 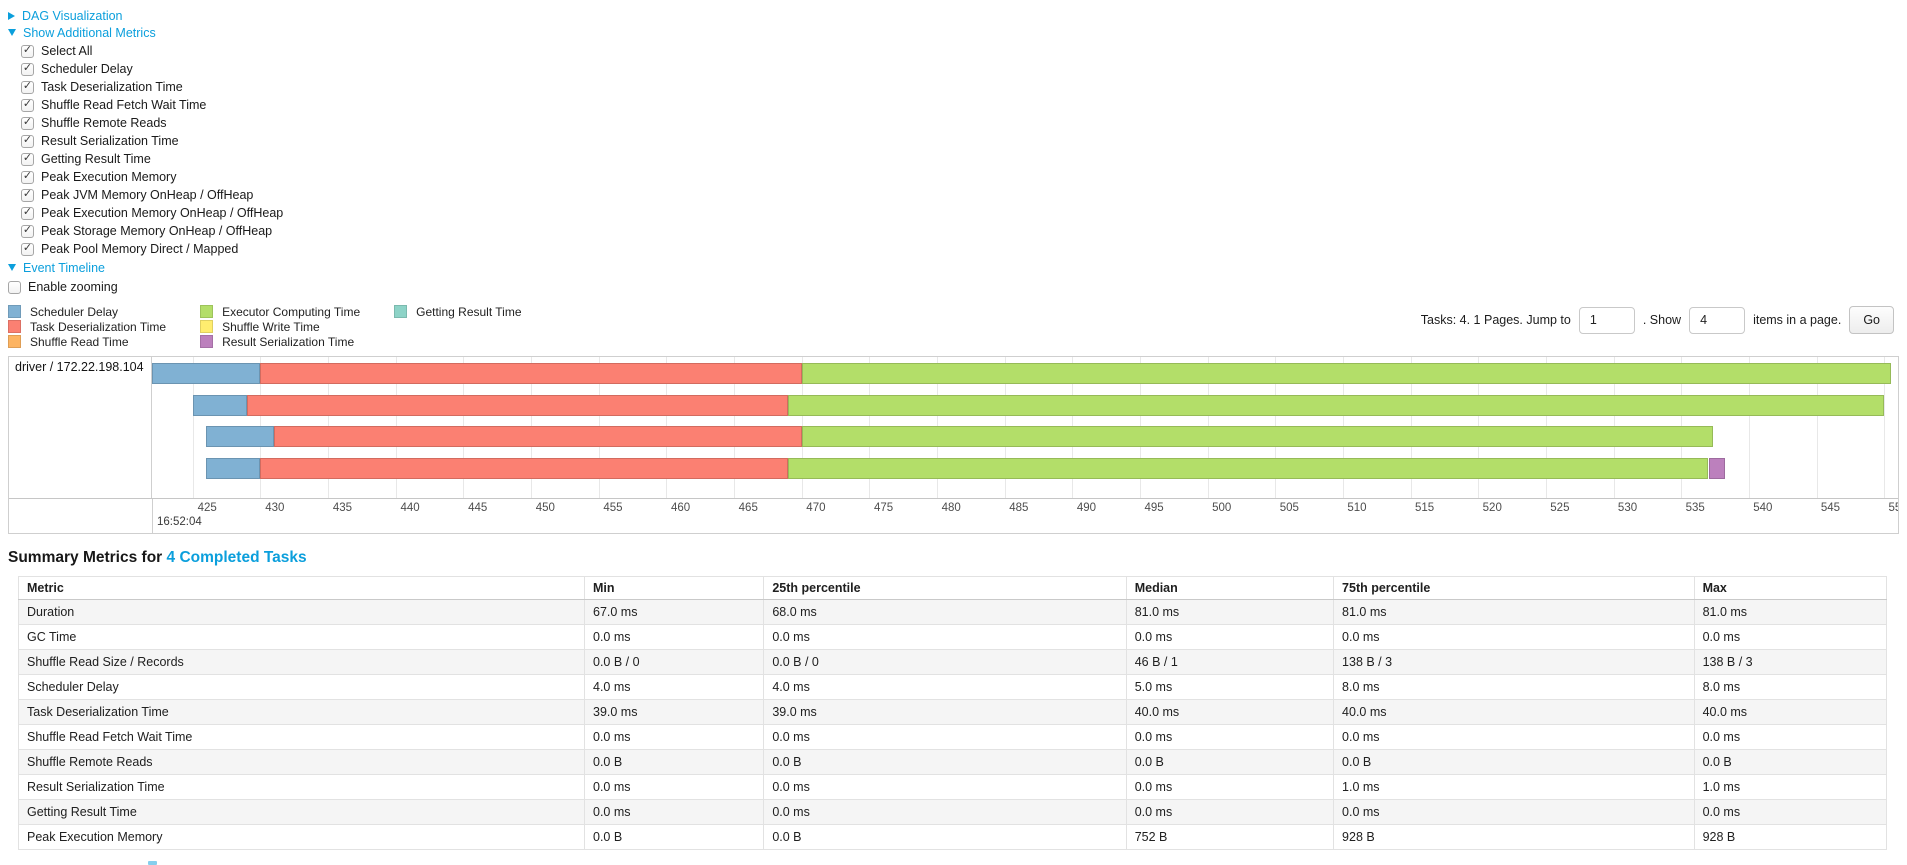 What do you see at coordinates (960, 51) in the screenshot?
I see `metric-checkbox-item: Select All` at bounding box center [960, 51].